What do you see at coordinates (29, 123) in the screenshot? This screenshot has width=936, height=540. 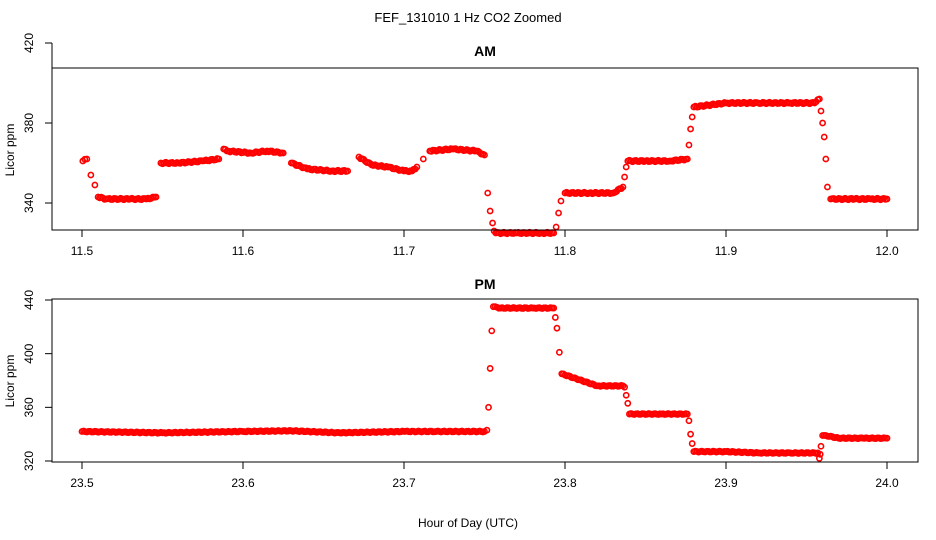 I see `panel-am-y-tick-label: 380` at bounding box center [29, 123].